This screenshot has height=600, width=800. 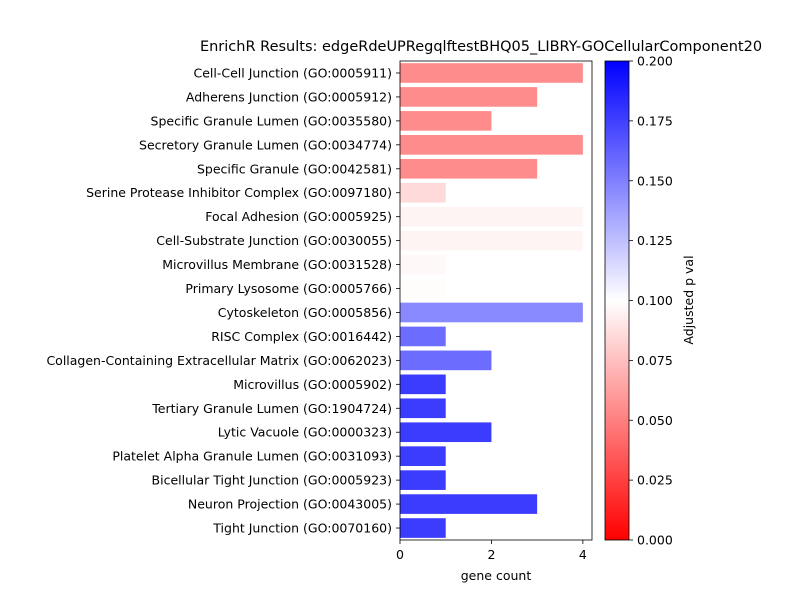 I want to click on colorbar-tick-label: 0.175, so click(x=655, y=120).